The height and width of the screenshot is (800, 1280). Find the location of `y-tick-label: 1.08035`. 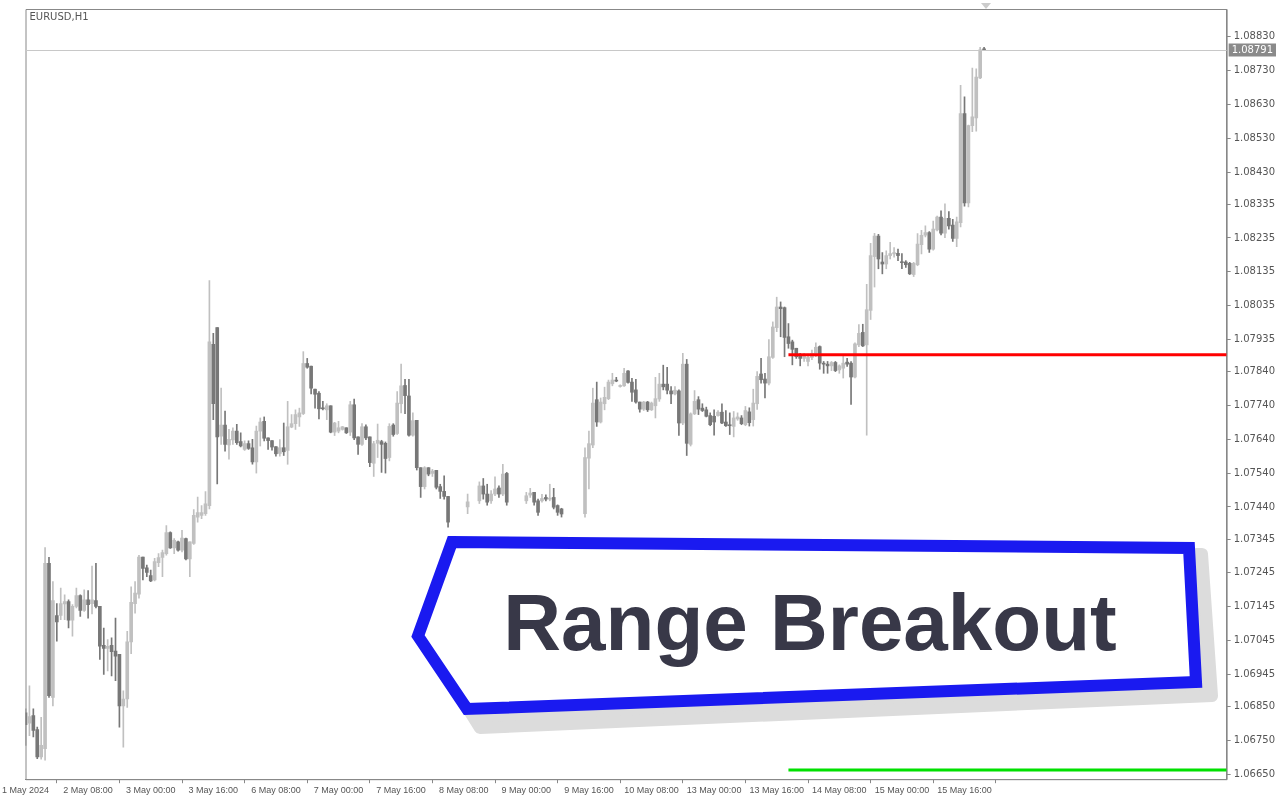

y-tick-label: 1.08035 is located at coordinates (1254, 305).